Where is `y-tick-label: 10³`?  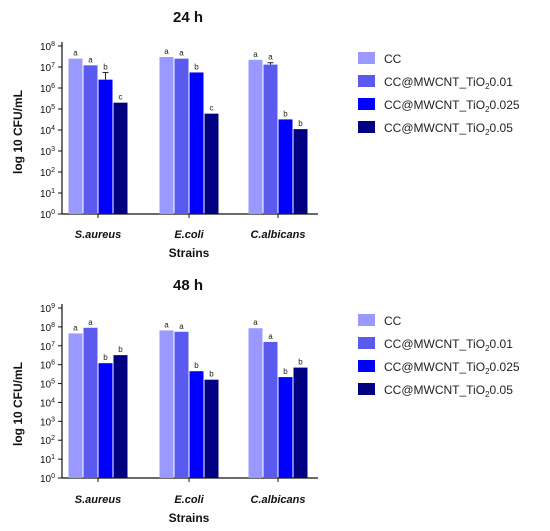 y-tick-label: 10³ is located at coordinates (47, 152).